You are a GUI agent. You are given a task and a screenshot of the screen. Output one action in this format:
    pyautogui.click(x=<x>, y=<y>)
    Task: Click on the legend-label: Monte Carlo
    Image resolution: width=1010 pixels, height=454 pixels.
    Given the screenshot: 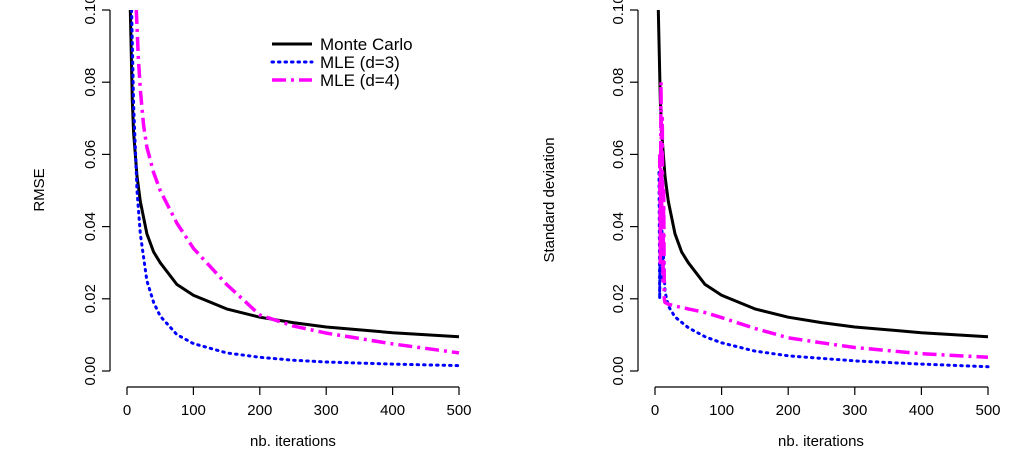 What is the action you would take?
    pyautogui.click(x=366, y=44)
    